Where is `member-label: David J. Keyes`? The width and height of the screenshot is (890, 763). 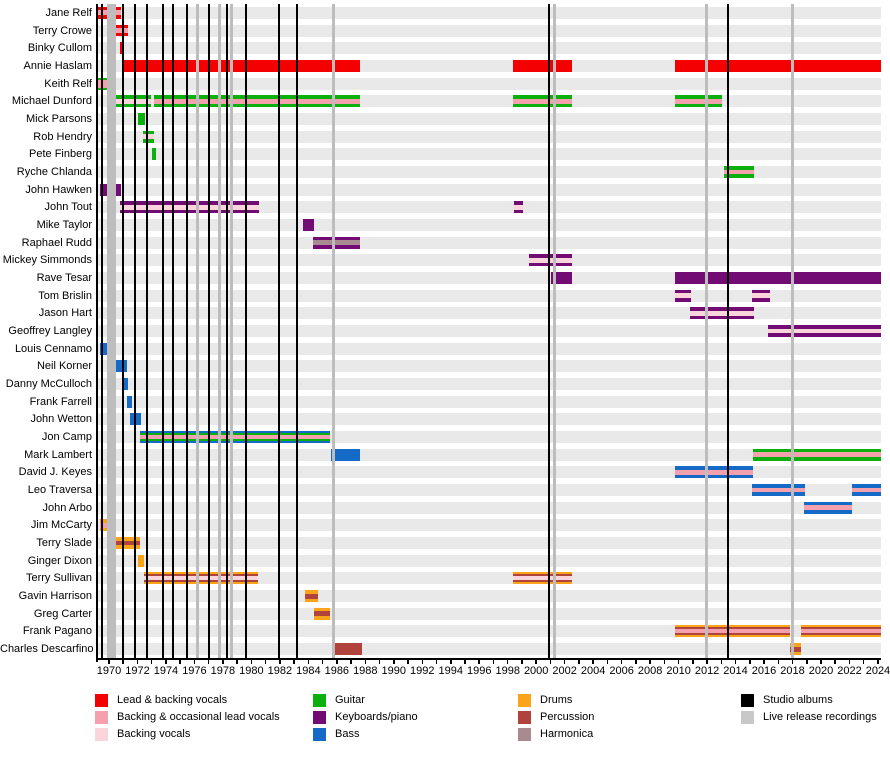
member-label: David J. Keyes is located at coordinates (55, 472).